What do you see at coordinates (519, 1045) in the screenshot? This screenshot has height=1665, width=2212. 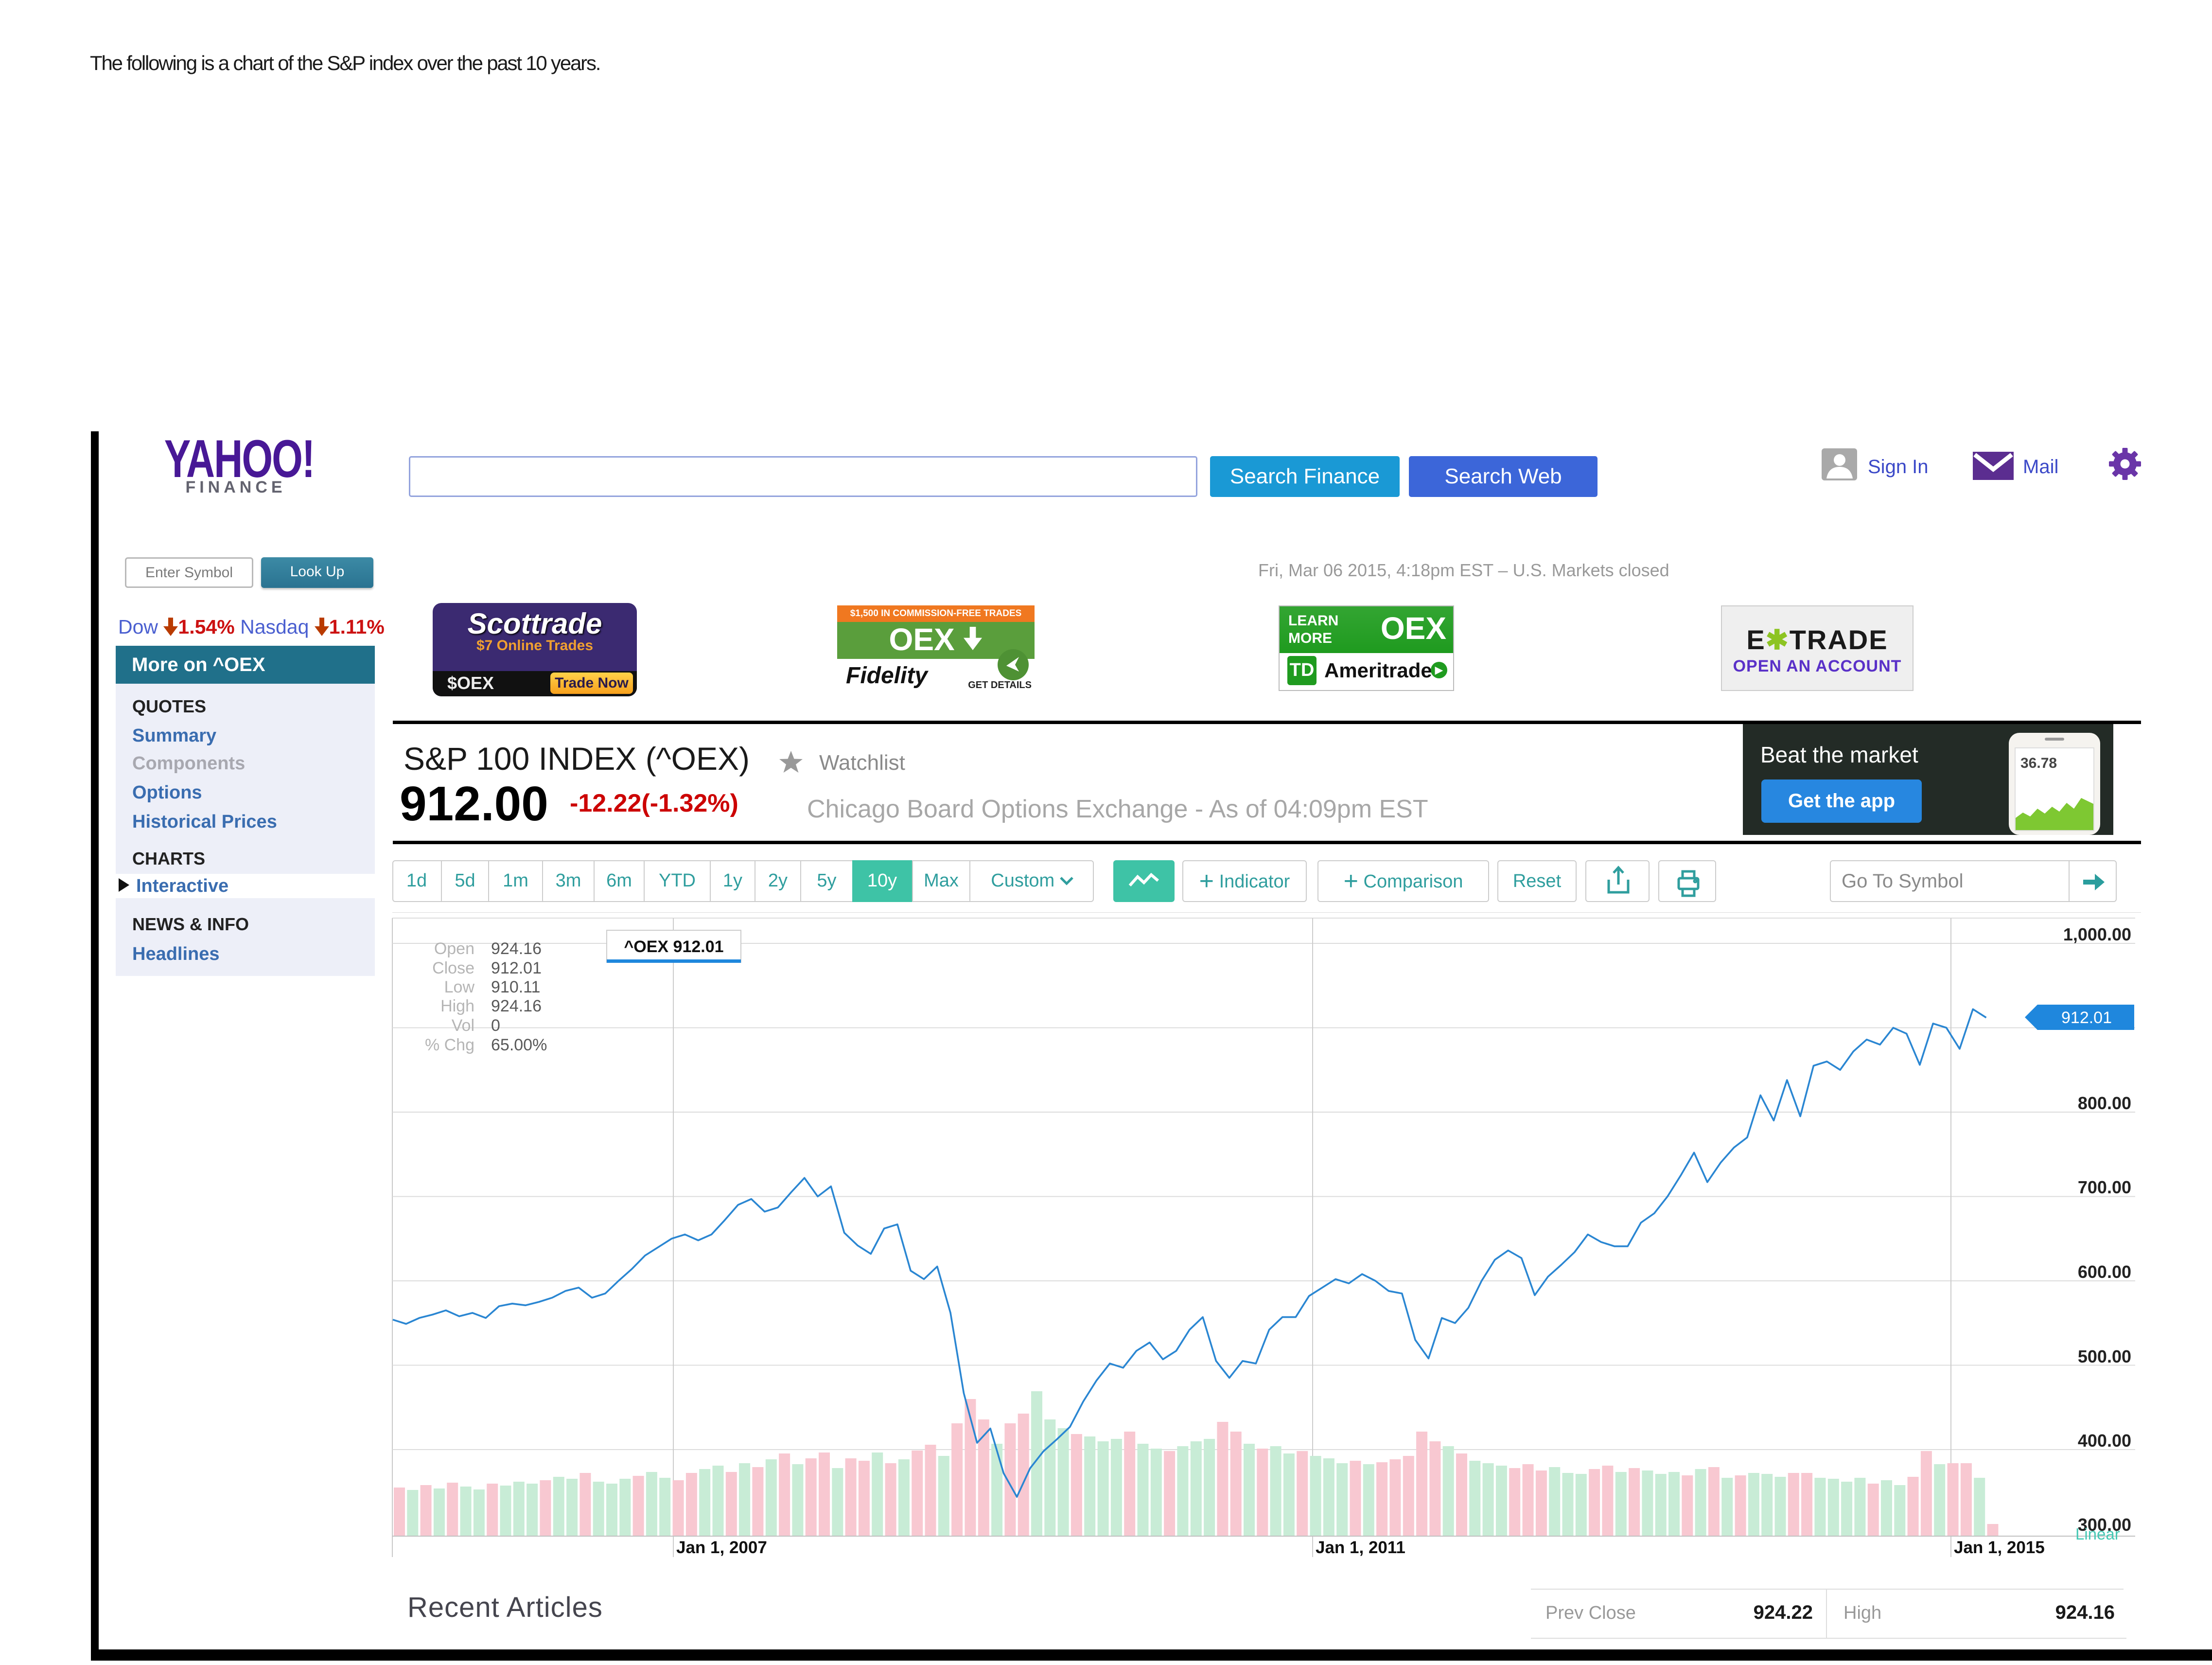 I see `svg-text: 65.00%` at bounding box center [519, 1045].